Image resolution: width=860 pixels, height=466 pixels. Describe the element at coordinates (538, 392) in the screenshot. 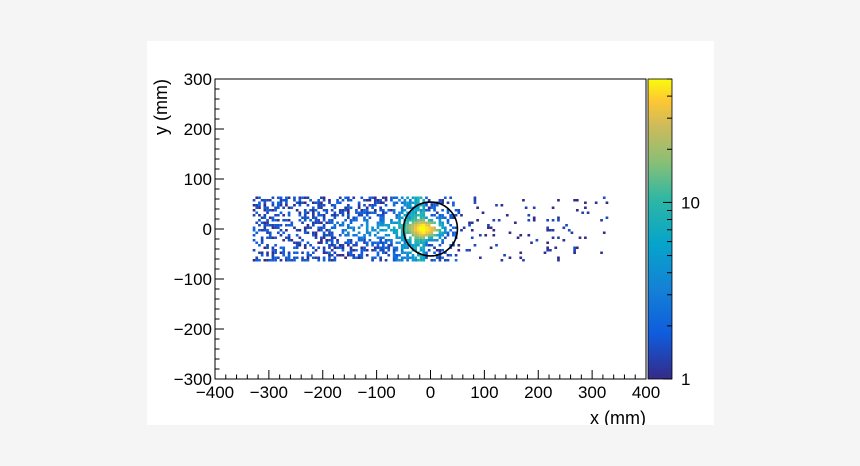

I see `x-tick-label: 200` at that location.